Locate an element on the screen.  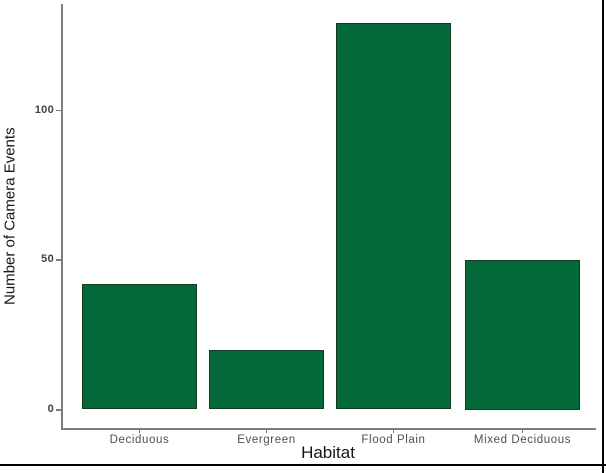
bar-deciduous is located at coordinates (139, 346).